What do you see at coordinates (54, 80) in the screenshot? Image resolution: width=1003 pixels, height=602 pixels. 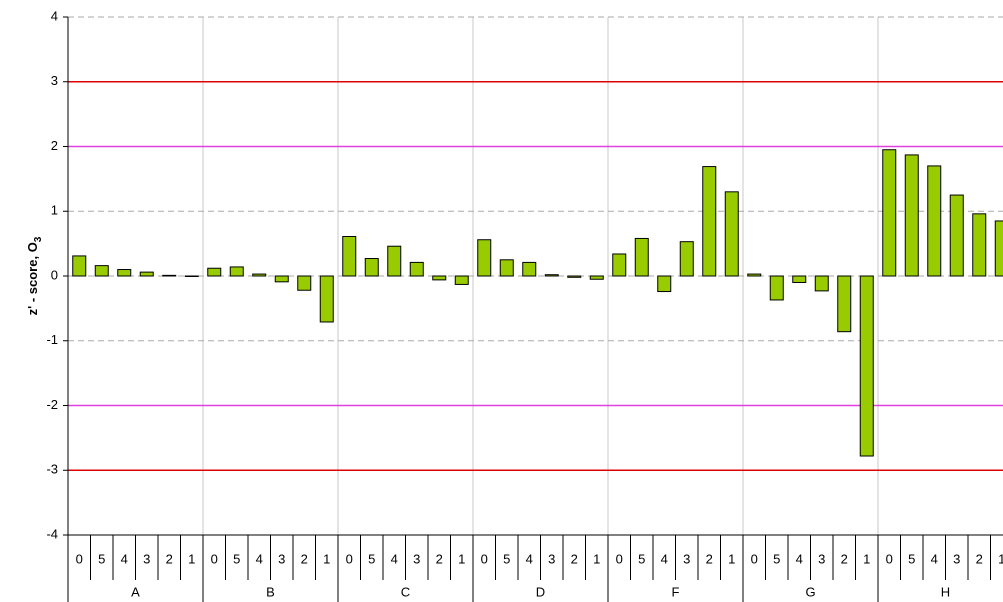 I see `y-tick-label: 3` at bounding box center [54, 80].